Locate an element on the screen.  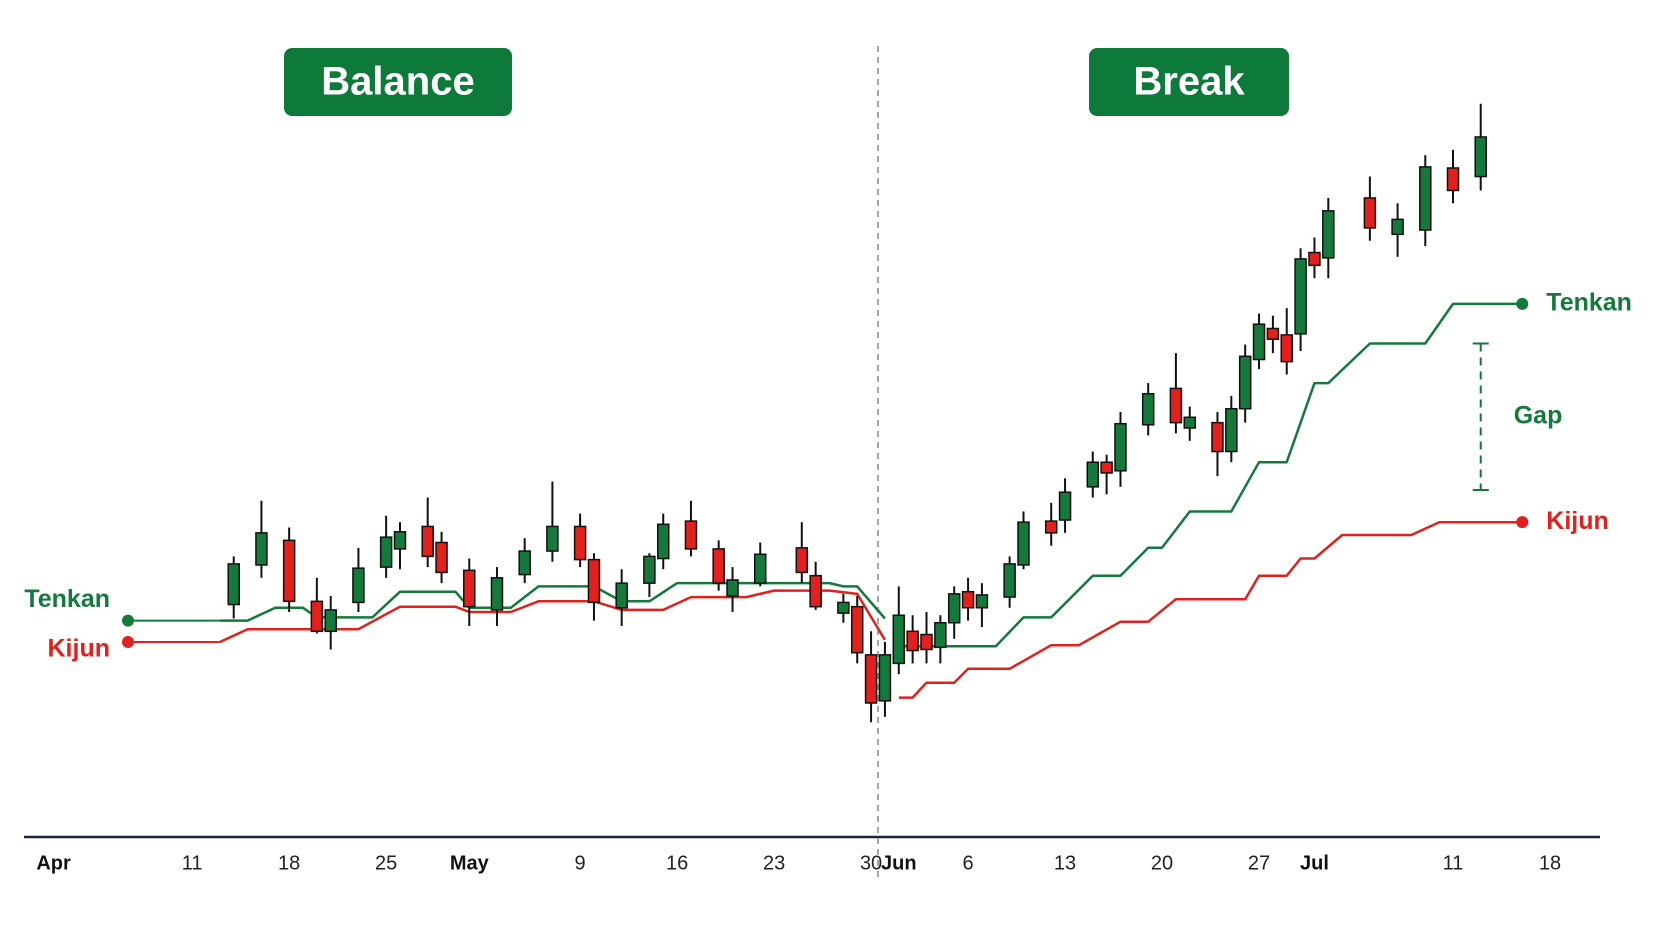
x-tick-label: 9 is located at coordinates (580, 863).